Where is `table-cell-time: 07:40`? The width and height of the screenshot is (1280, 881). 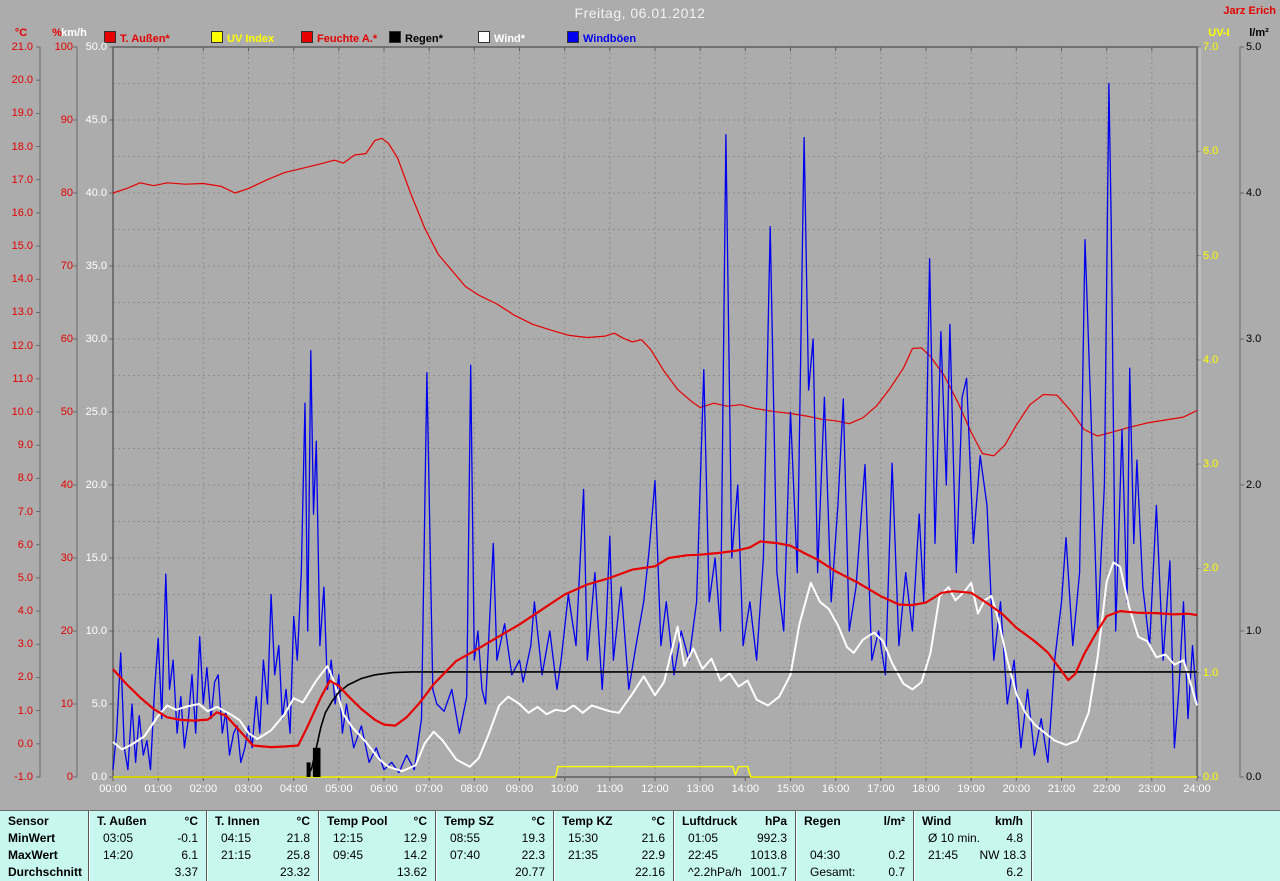
table-cell-time: 07:40 is located at coordinates (465, 855).